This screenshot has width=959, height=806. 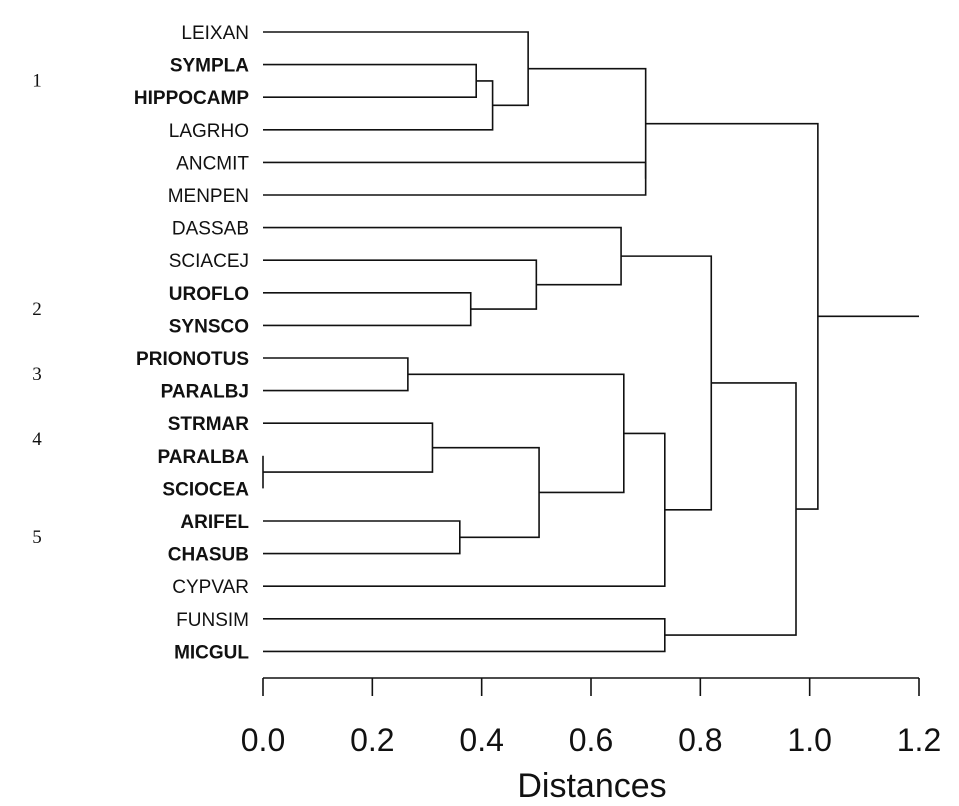 What do you see at coordinates (208, 196) in the screenshot?
I see `leaf-label: MENPEN` at bounding box center [208, 196].